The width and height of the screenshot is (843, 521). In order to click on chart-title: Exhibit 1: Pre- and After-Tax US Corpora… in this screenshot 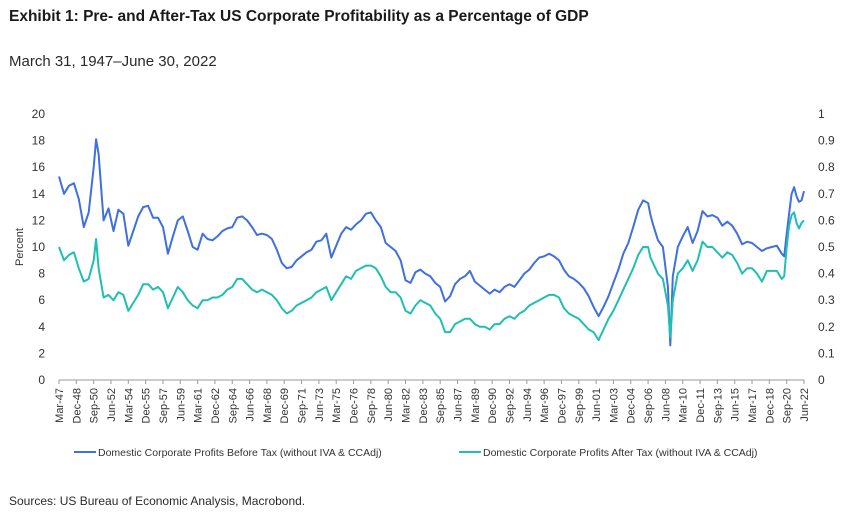, I will do `click(299, 16)`.